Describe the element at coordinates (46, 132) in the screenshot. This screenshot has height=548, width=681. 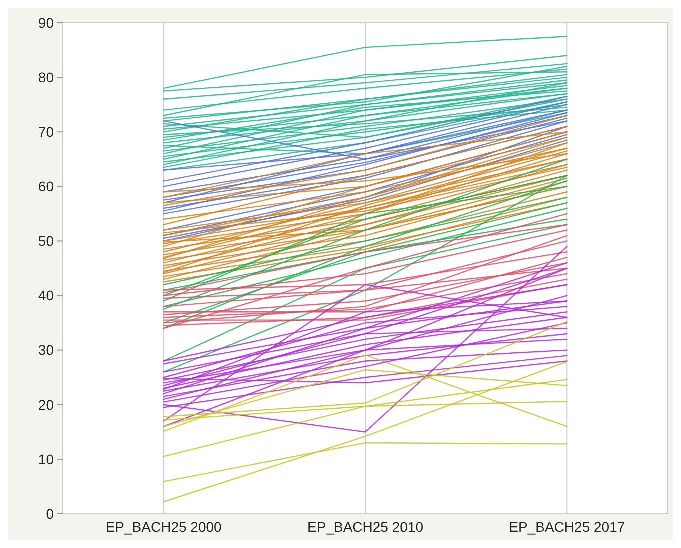
I see `y-tick-label: 70` at that location.